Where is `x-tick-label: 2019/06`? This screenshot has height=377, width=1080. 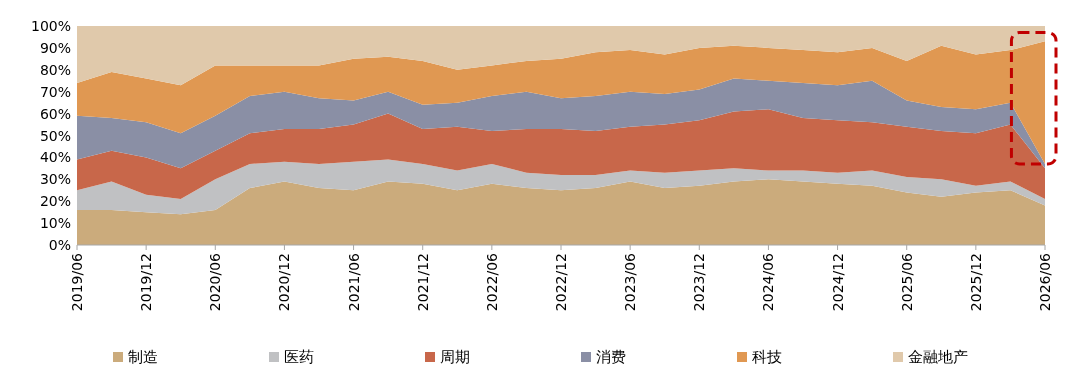
x-tick-label: 2019/06 is located at coordinates (77, 282).